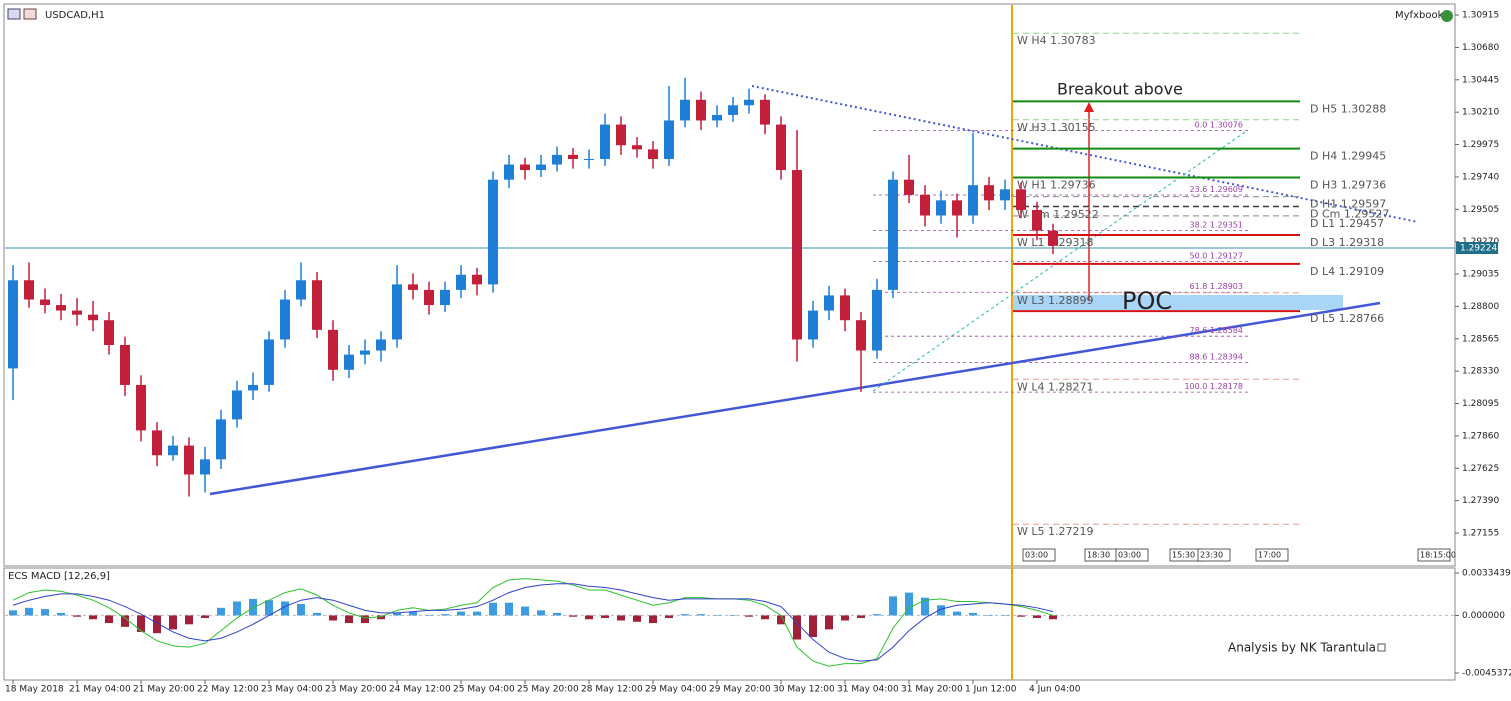  I want to click on pivot-label: D L4 1.29109, so click(1347, 271).